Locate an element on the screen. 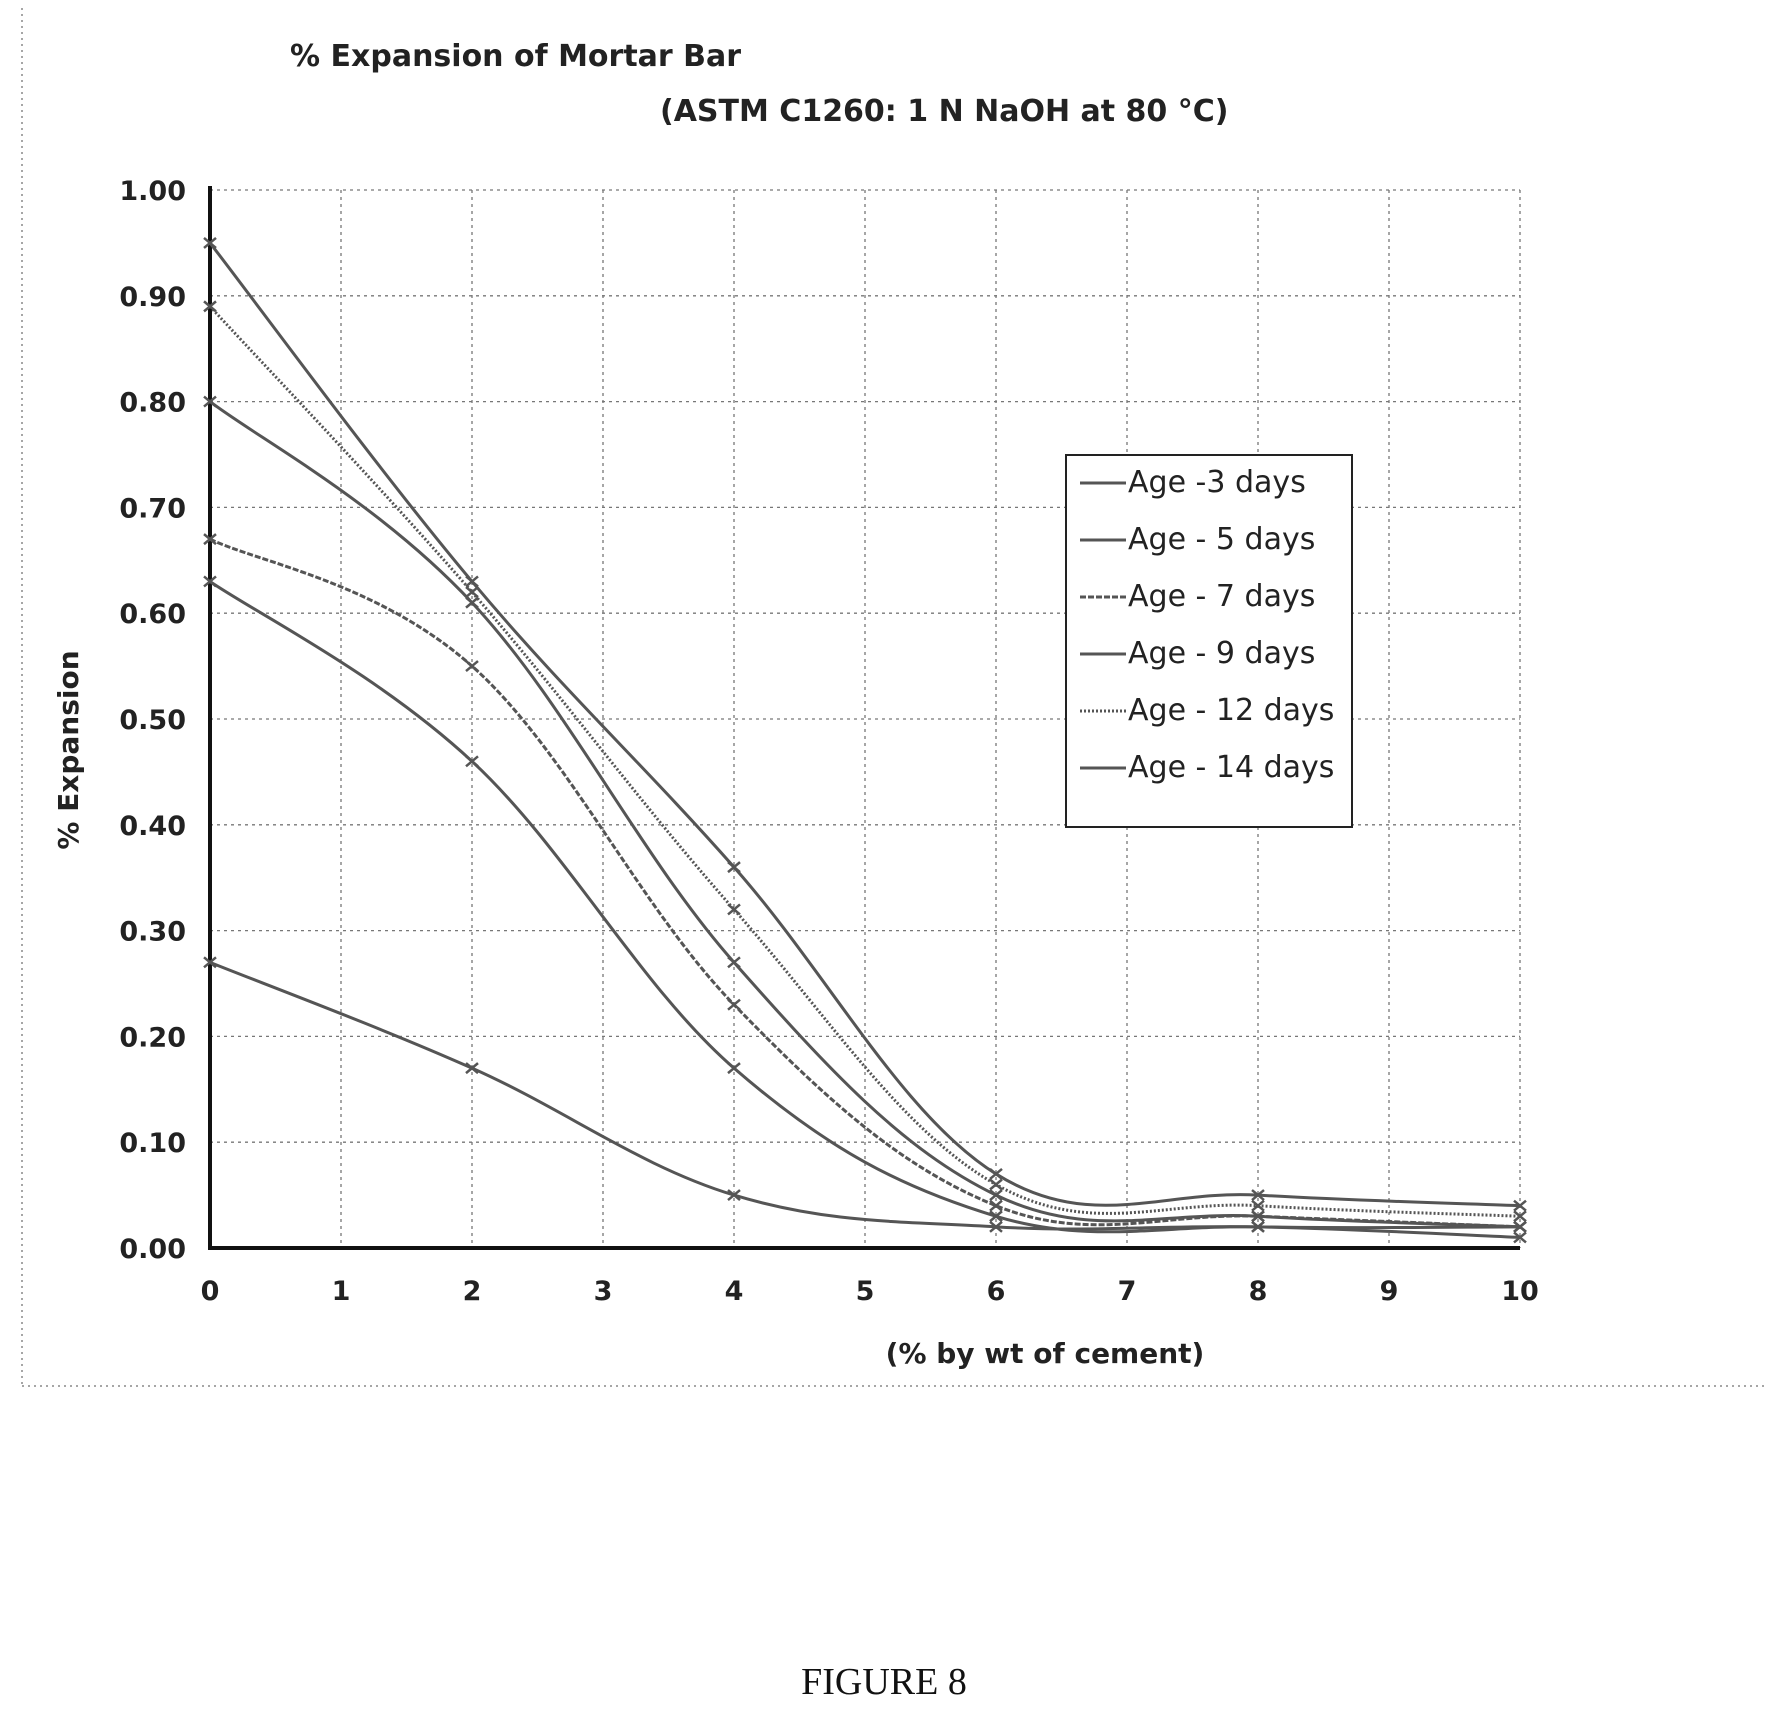 This screenshot has height=1722, width=1768. legend-label: Age -3 days is located at coordinates (1217, 482).